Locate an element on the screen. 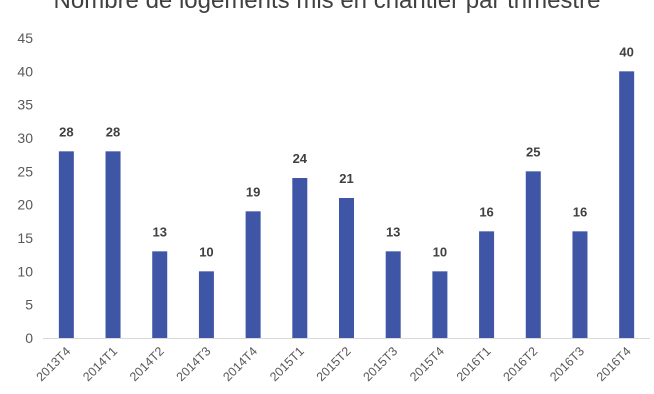  x-tick-label-2015T2: 2015T2 is located at coordinates (334, 364).